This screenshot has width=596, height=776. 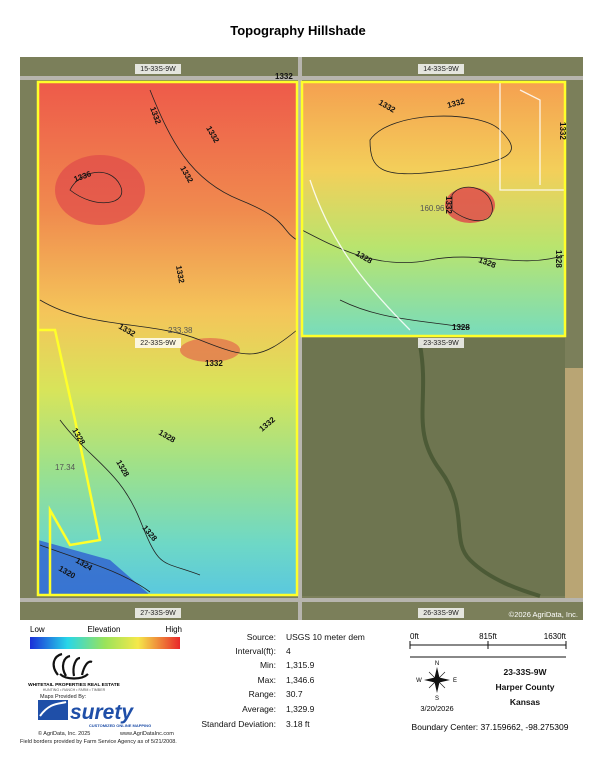 I want to click on location-section: 23-33S-9W, so click(x=526, y=672).